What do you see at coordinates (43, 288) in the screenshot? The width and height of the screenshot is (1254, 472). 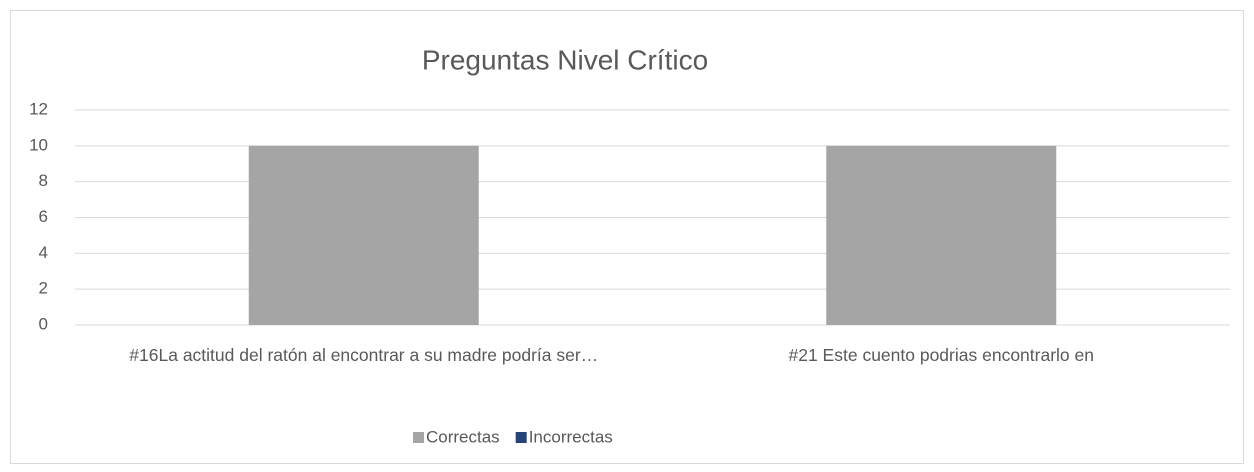 I see `y-tick-label: 2` at bounding box center [43, 288].